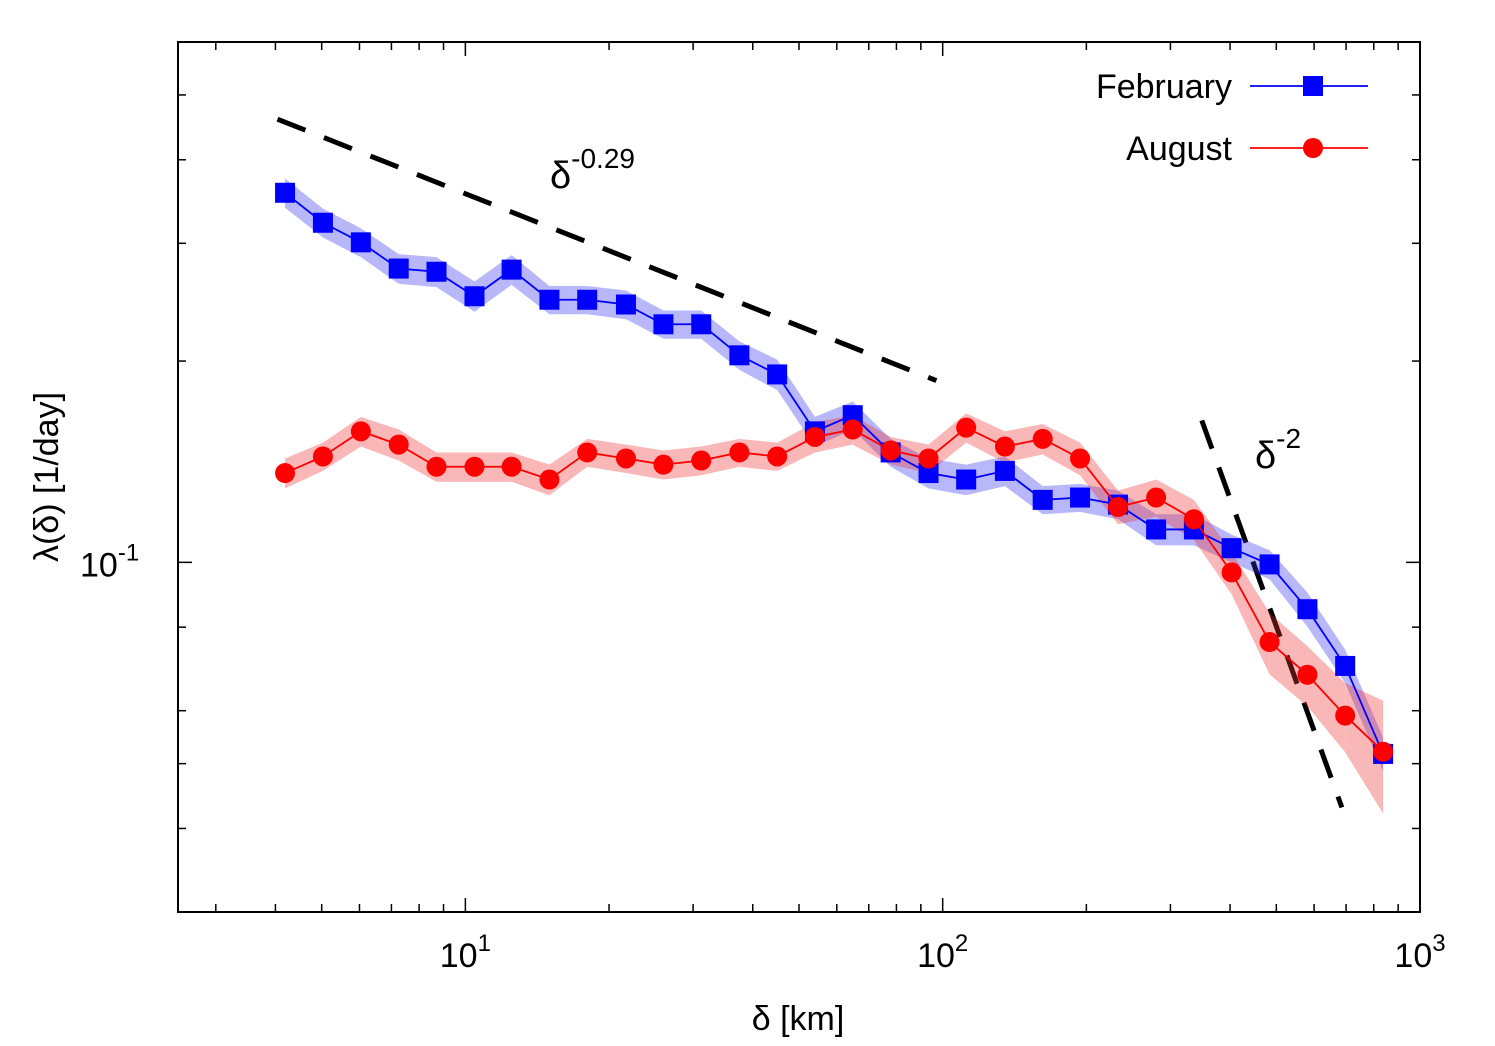 The width and height of the screenshot is (1495, 1046). Describe the element at coordinates (798, 1019) in the screenshot. I see `x-axis-label: δ [km]` at that location.